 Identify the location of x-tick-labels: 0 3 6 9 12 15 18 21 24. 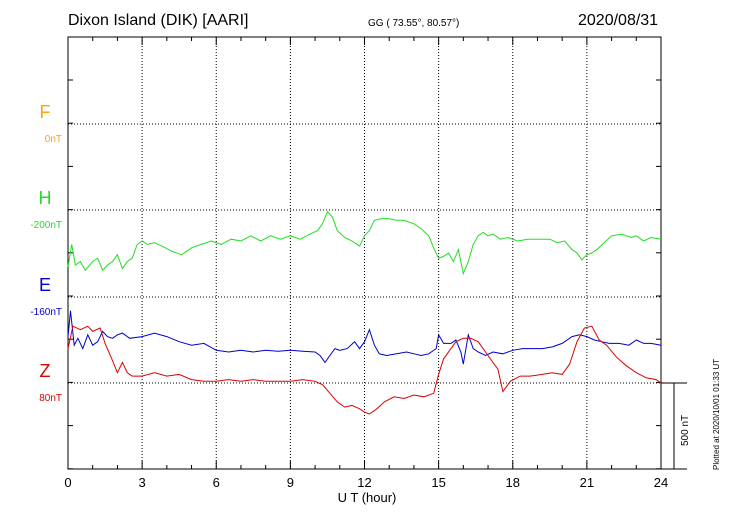
(366, 482).